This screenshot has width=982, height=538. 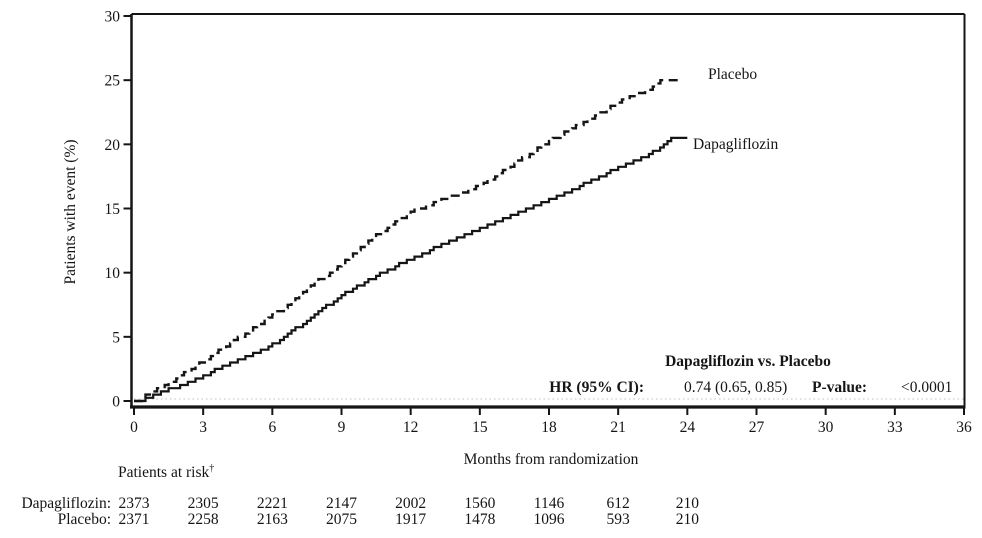 What do you see at coordinates (116, 402) in the screenshot?
I see `y-tick-label-0: 0` at bounding box center [116, 402].